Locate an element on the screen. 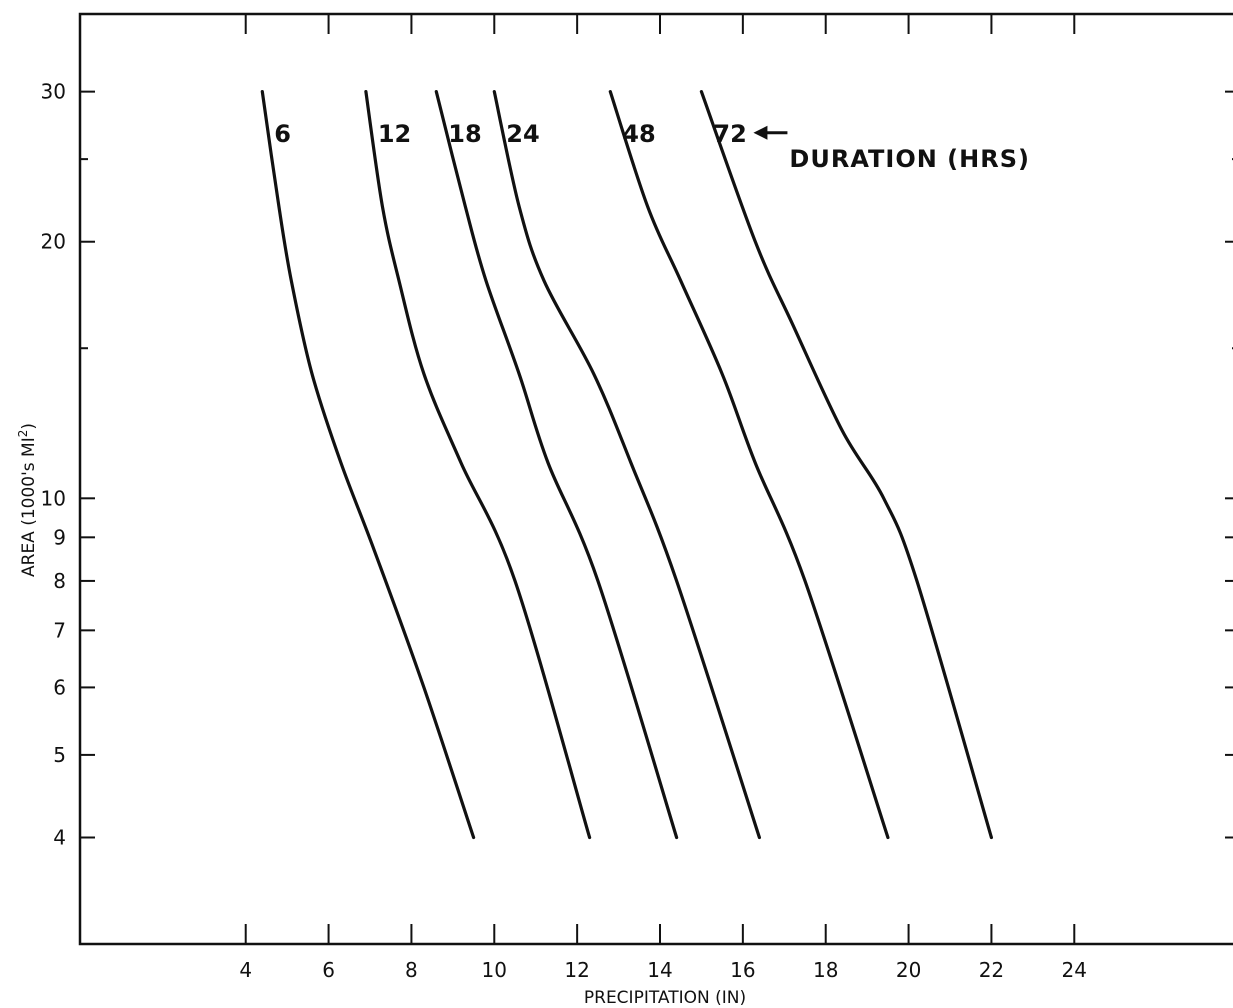  y-tick-label: 6 is located at coordinates (59, 687).